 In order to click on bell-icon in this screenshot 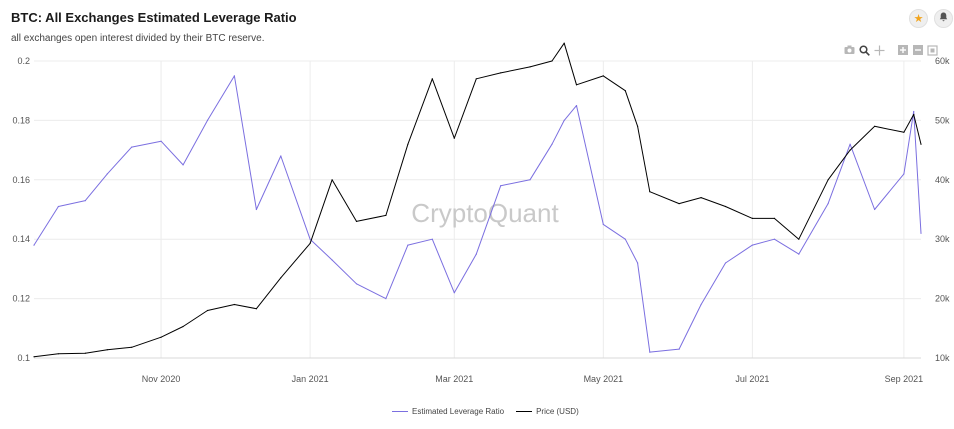, I will do `click(943, 18)`.